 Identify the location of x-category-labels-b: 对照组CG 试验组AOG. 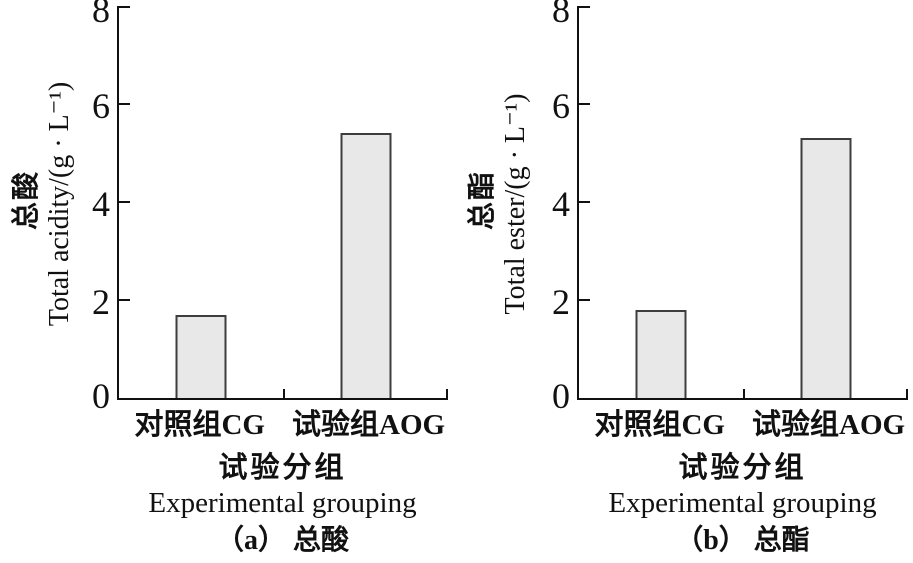
(742, 425).